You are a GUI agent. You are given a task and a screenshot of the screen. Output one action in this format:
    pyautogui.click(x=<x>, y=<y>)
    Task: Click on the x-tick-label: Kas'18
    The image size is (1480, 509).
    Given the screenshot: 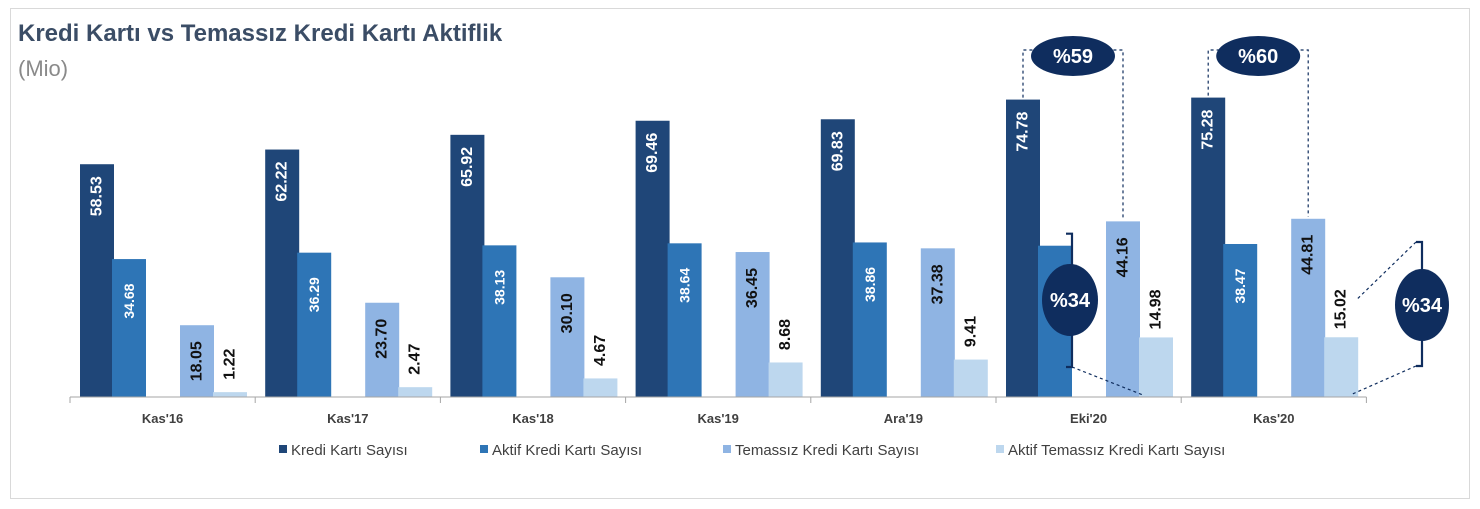 What is the action you would take?
    pyautogui.click(x=532, y=418)
    